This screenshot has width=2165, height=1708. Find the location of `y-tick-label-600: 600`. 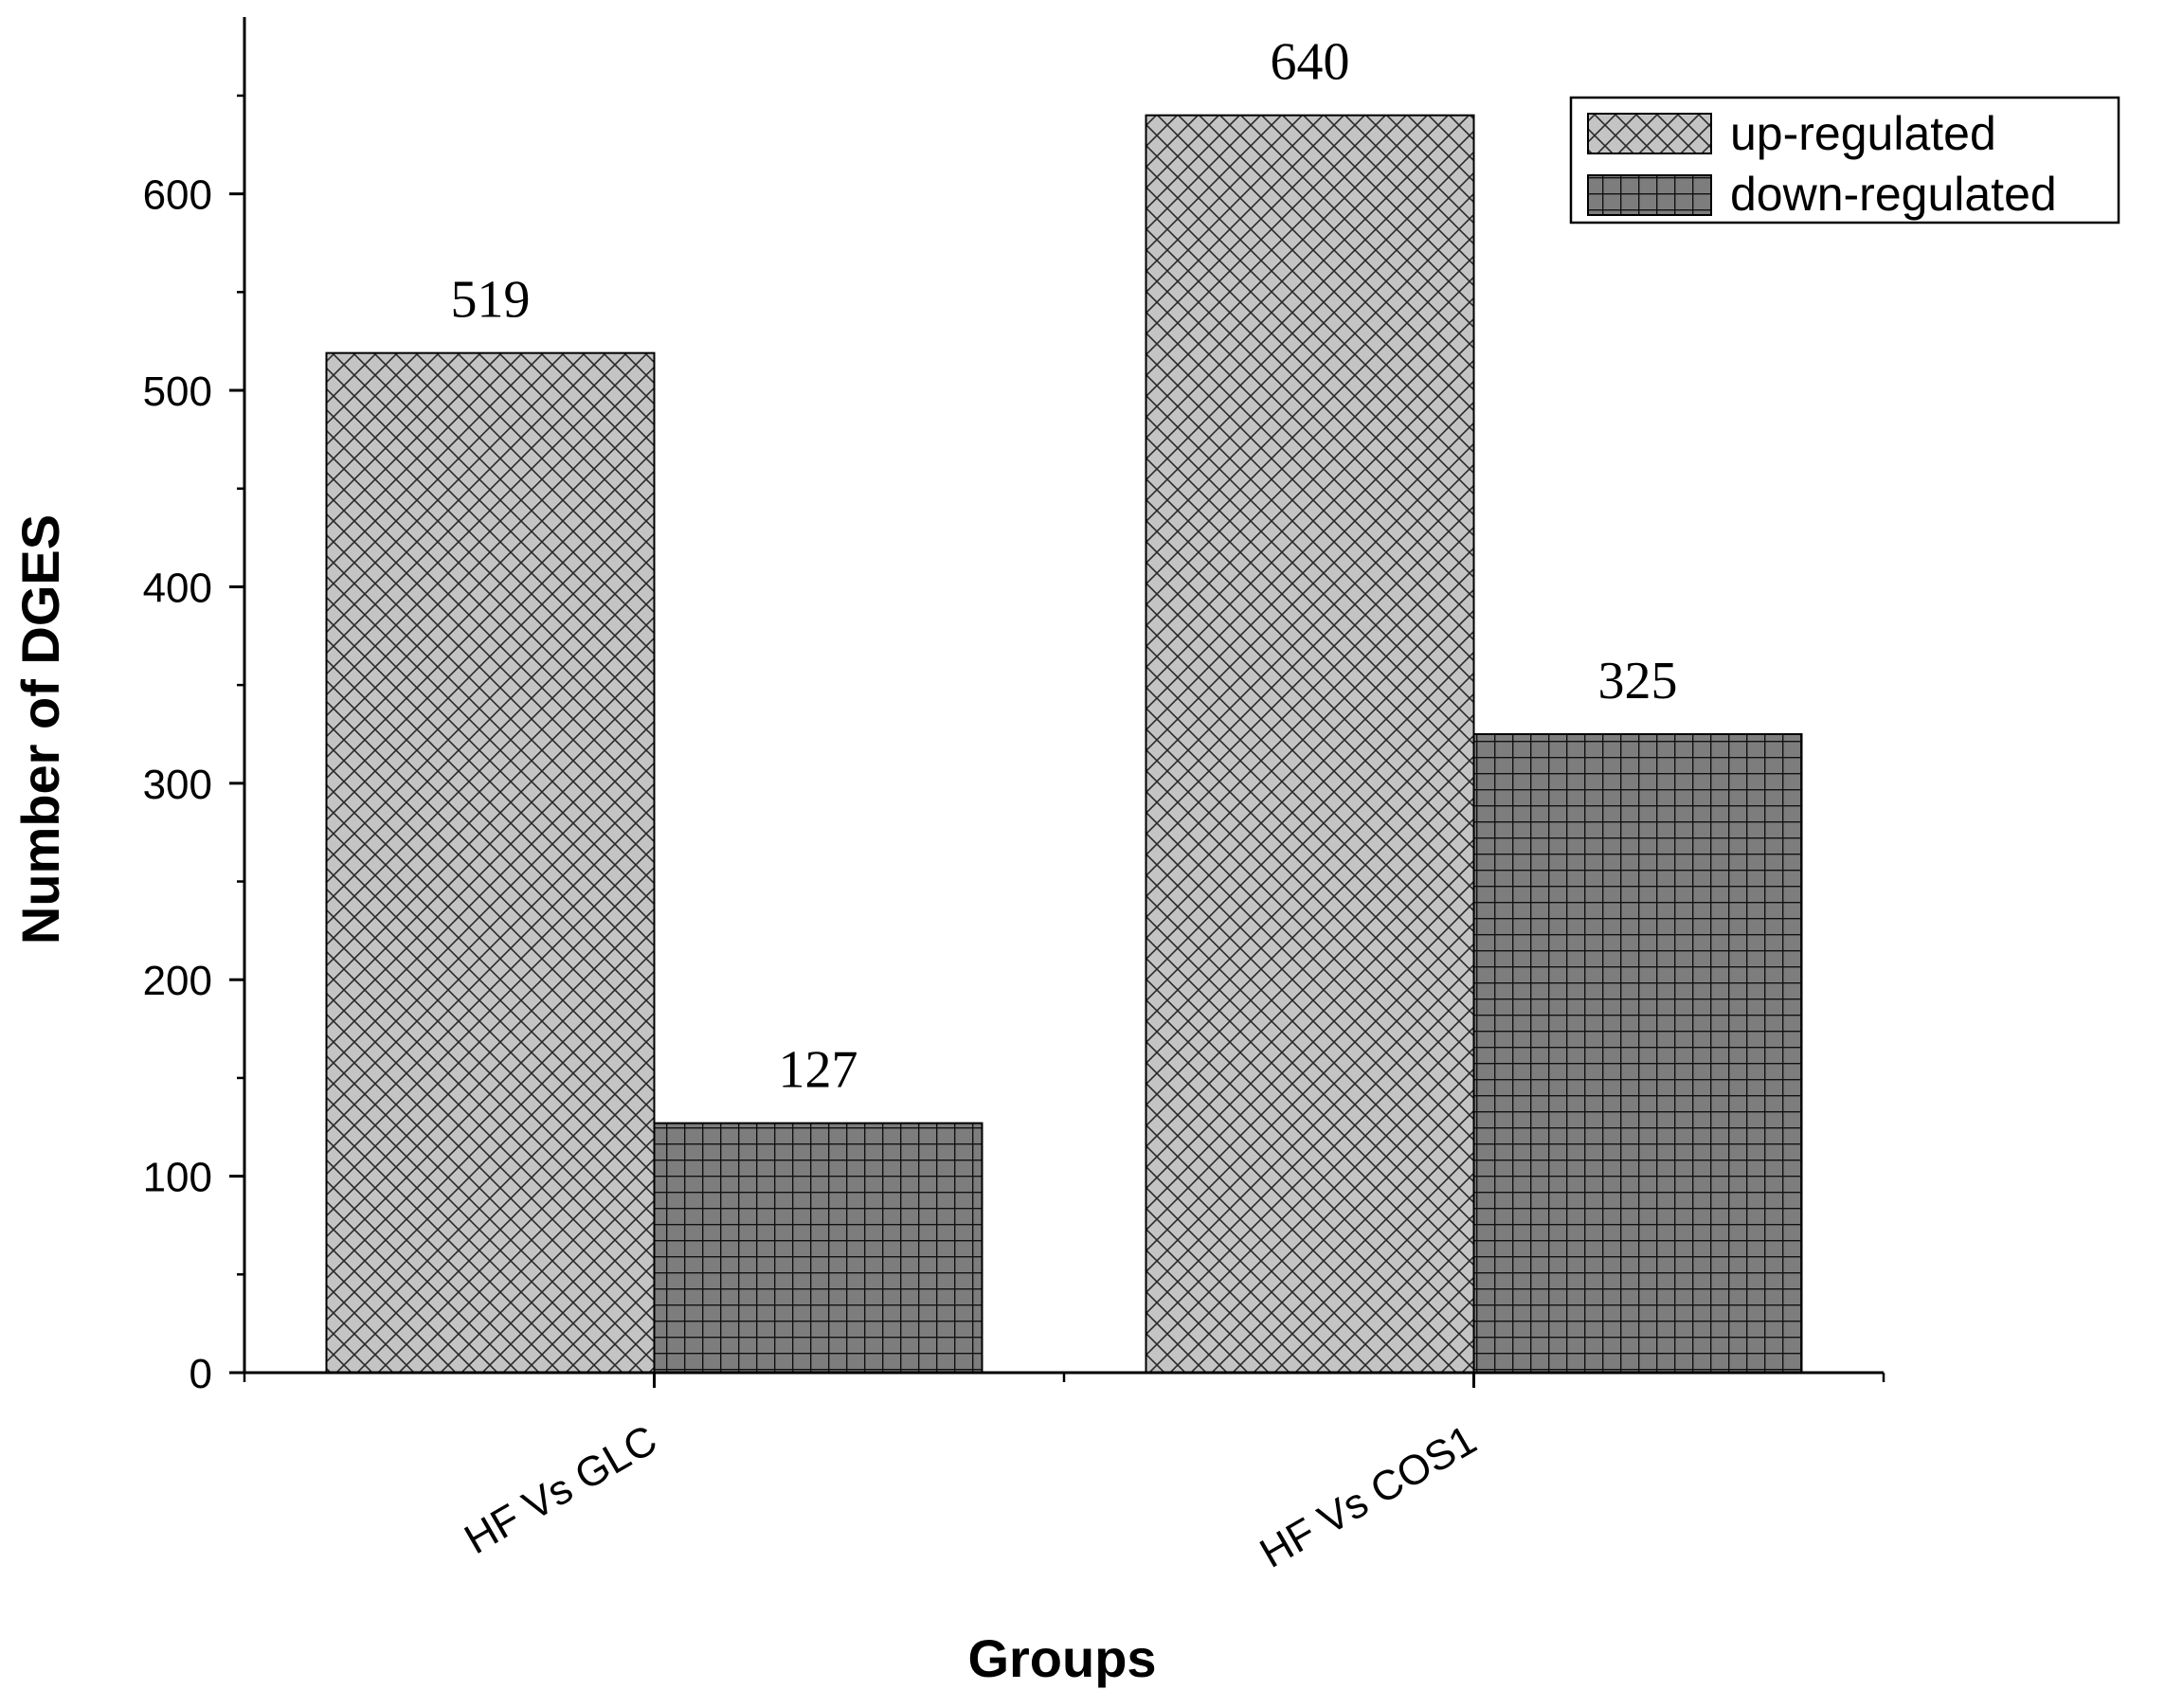

y-tick-label-600: 600 is located at coordinates (177, 195).